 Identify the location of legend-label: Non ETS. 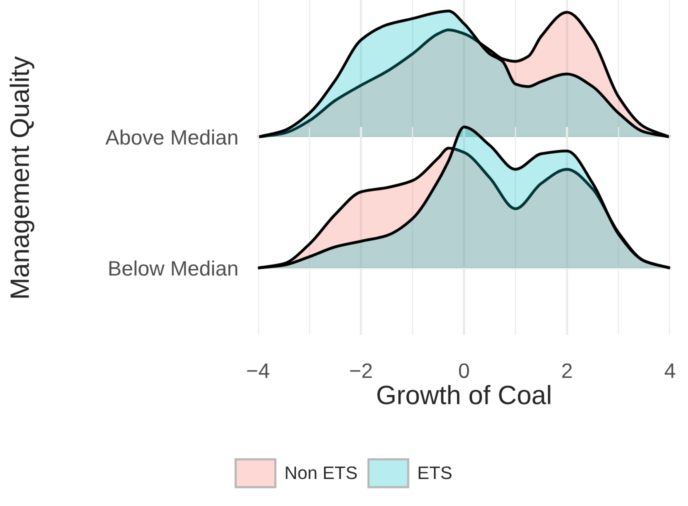
(321, 473).